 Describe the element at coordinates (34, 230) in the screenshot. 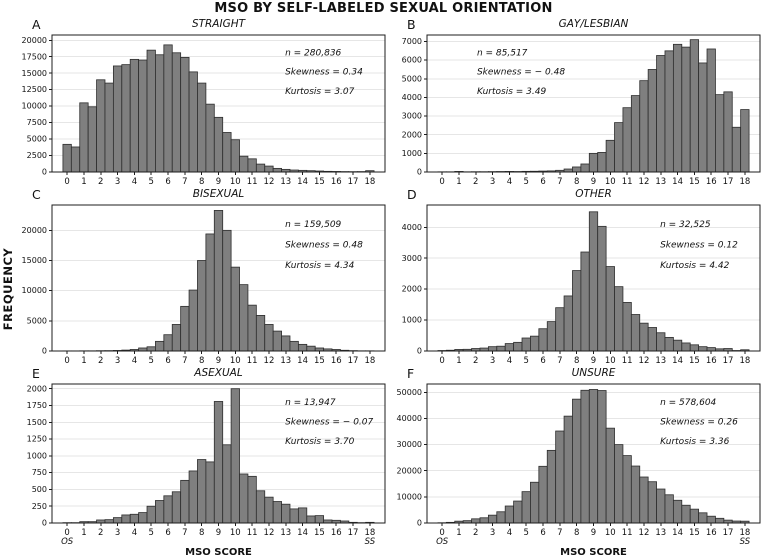

I see `y-tick-label: 20000` at that location.